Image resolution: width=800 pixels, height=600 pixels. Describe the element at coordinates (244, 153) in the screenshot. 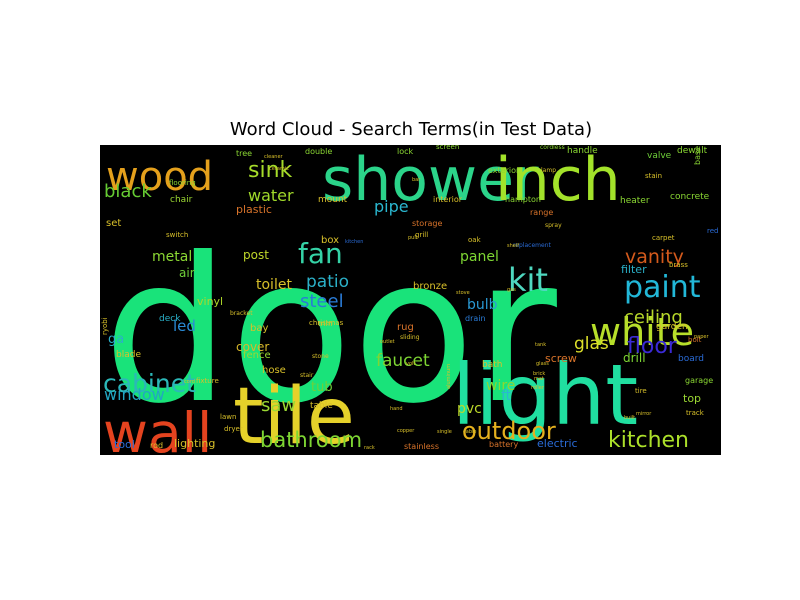

I see `word-tree: tree` at that location.